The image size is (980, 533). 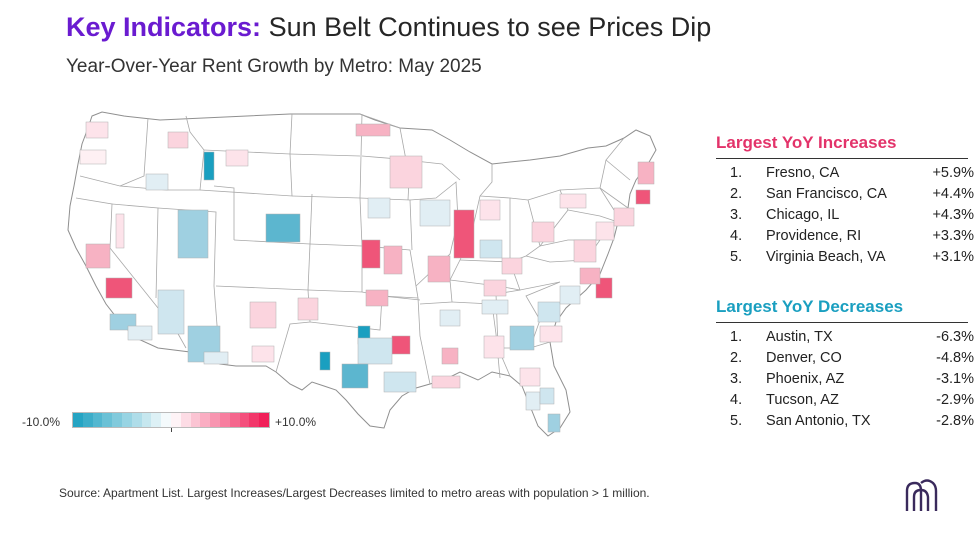 What do you see at coordinates (216, 358) in the screenshot?
I see `metro-tucson` at bounding box center [216, 358].